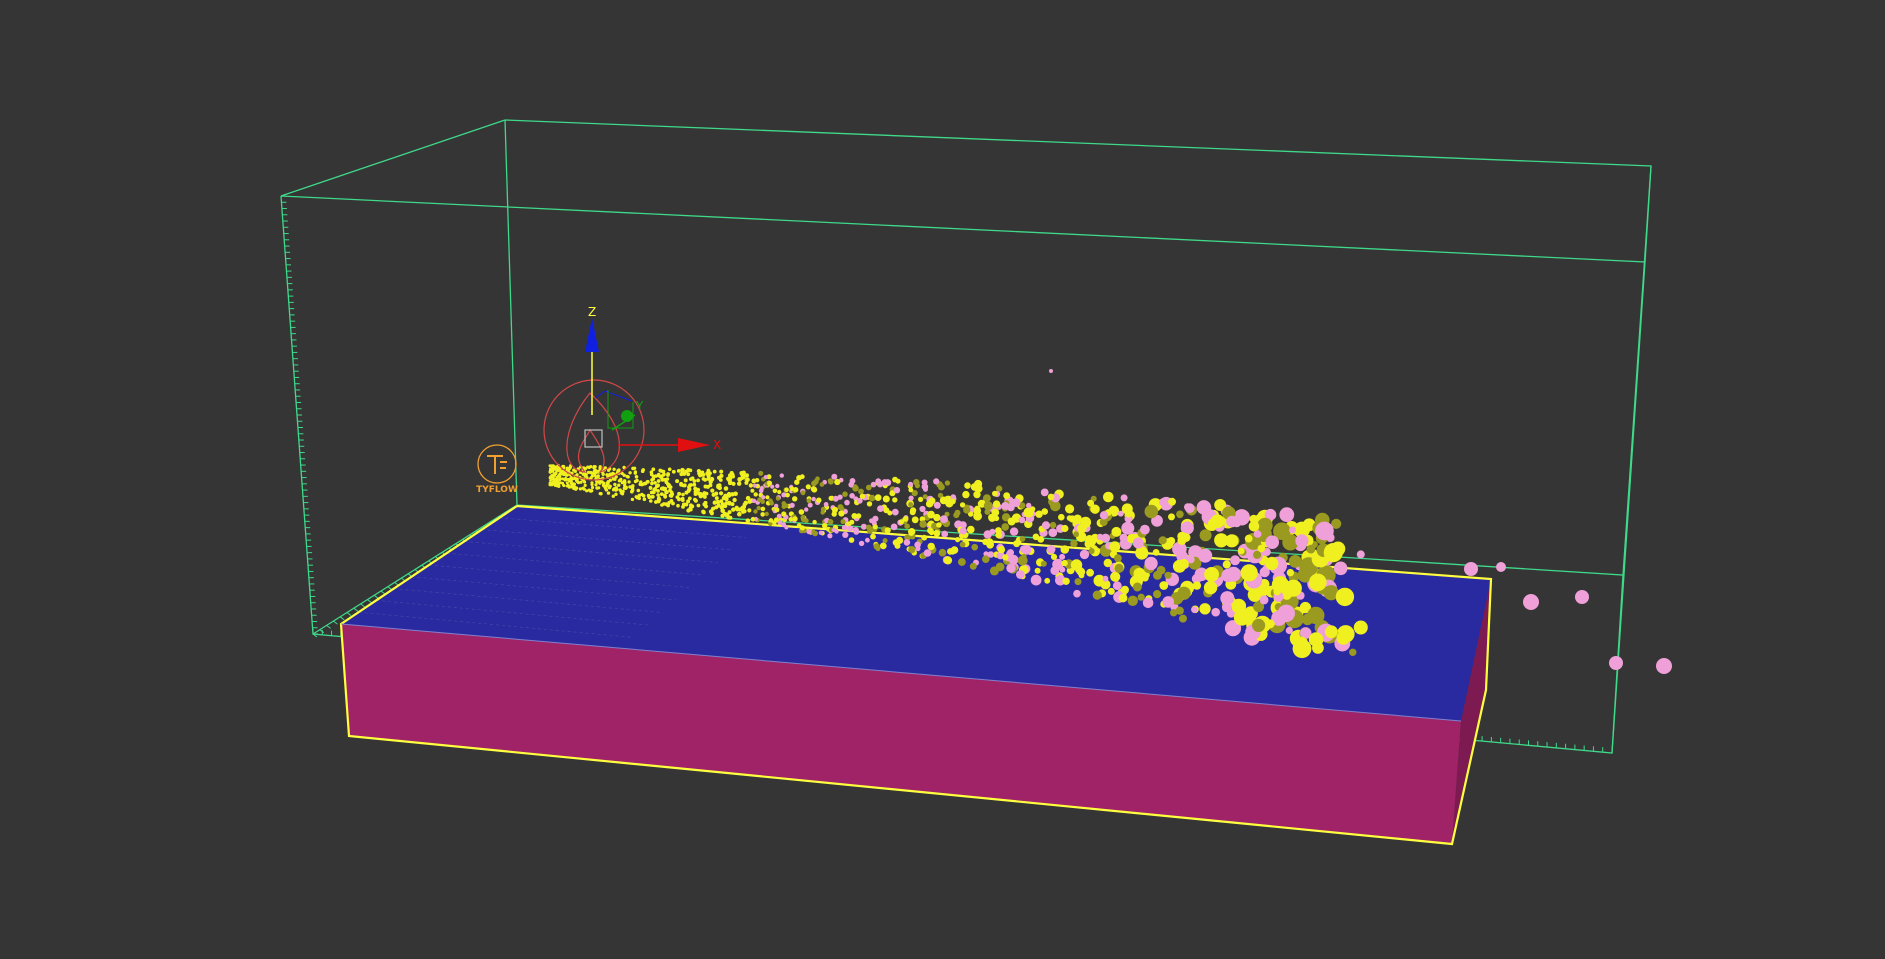 This screenshot has height=959, width=1885. Describe the element at coordinates (594, 430) in the screenshot. I see `fire-source-icon` at that location.